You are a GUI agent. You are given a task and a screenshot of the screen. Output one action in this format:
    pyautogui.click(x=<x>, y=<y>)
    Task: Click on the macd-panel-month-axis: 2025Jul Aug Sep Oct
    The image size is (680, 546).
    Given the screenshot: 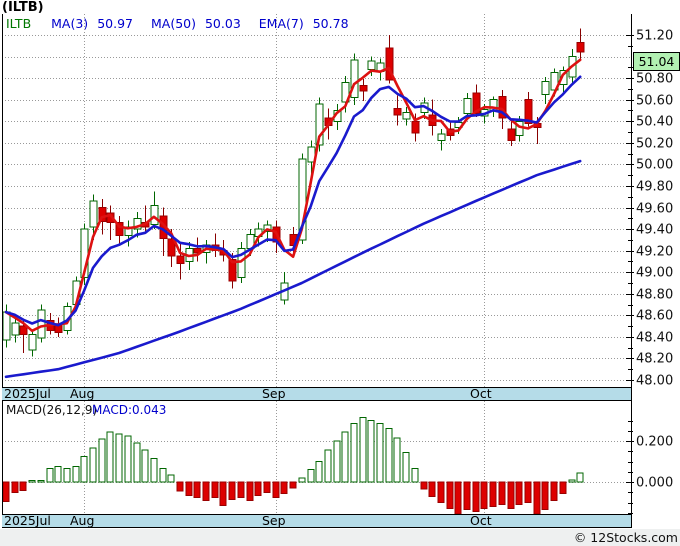 What is the action you would take?
    pyautogui.click(x=316, y=521)
    